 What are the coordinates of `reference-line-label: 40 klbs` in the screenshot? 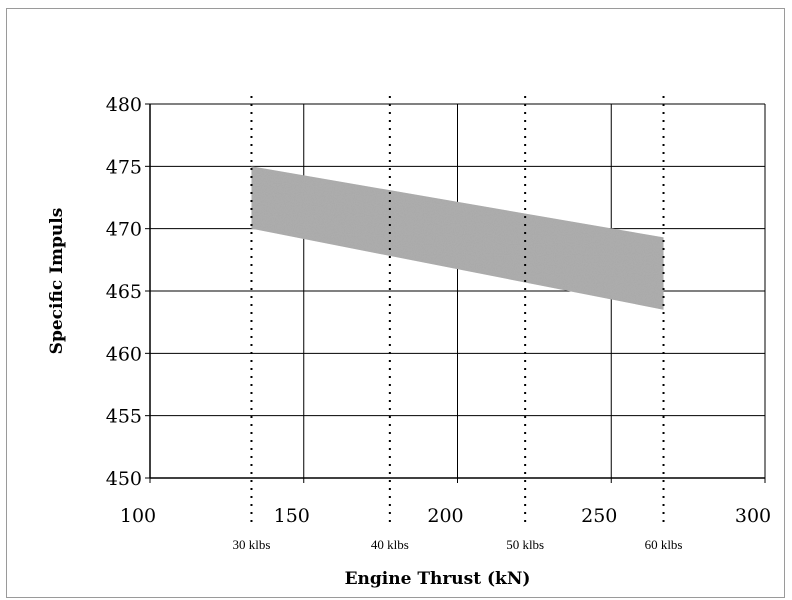 It's located at (390, 544).